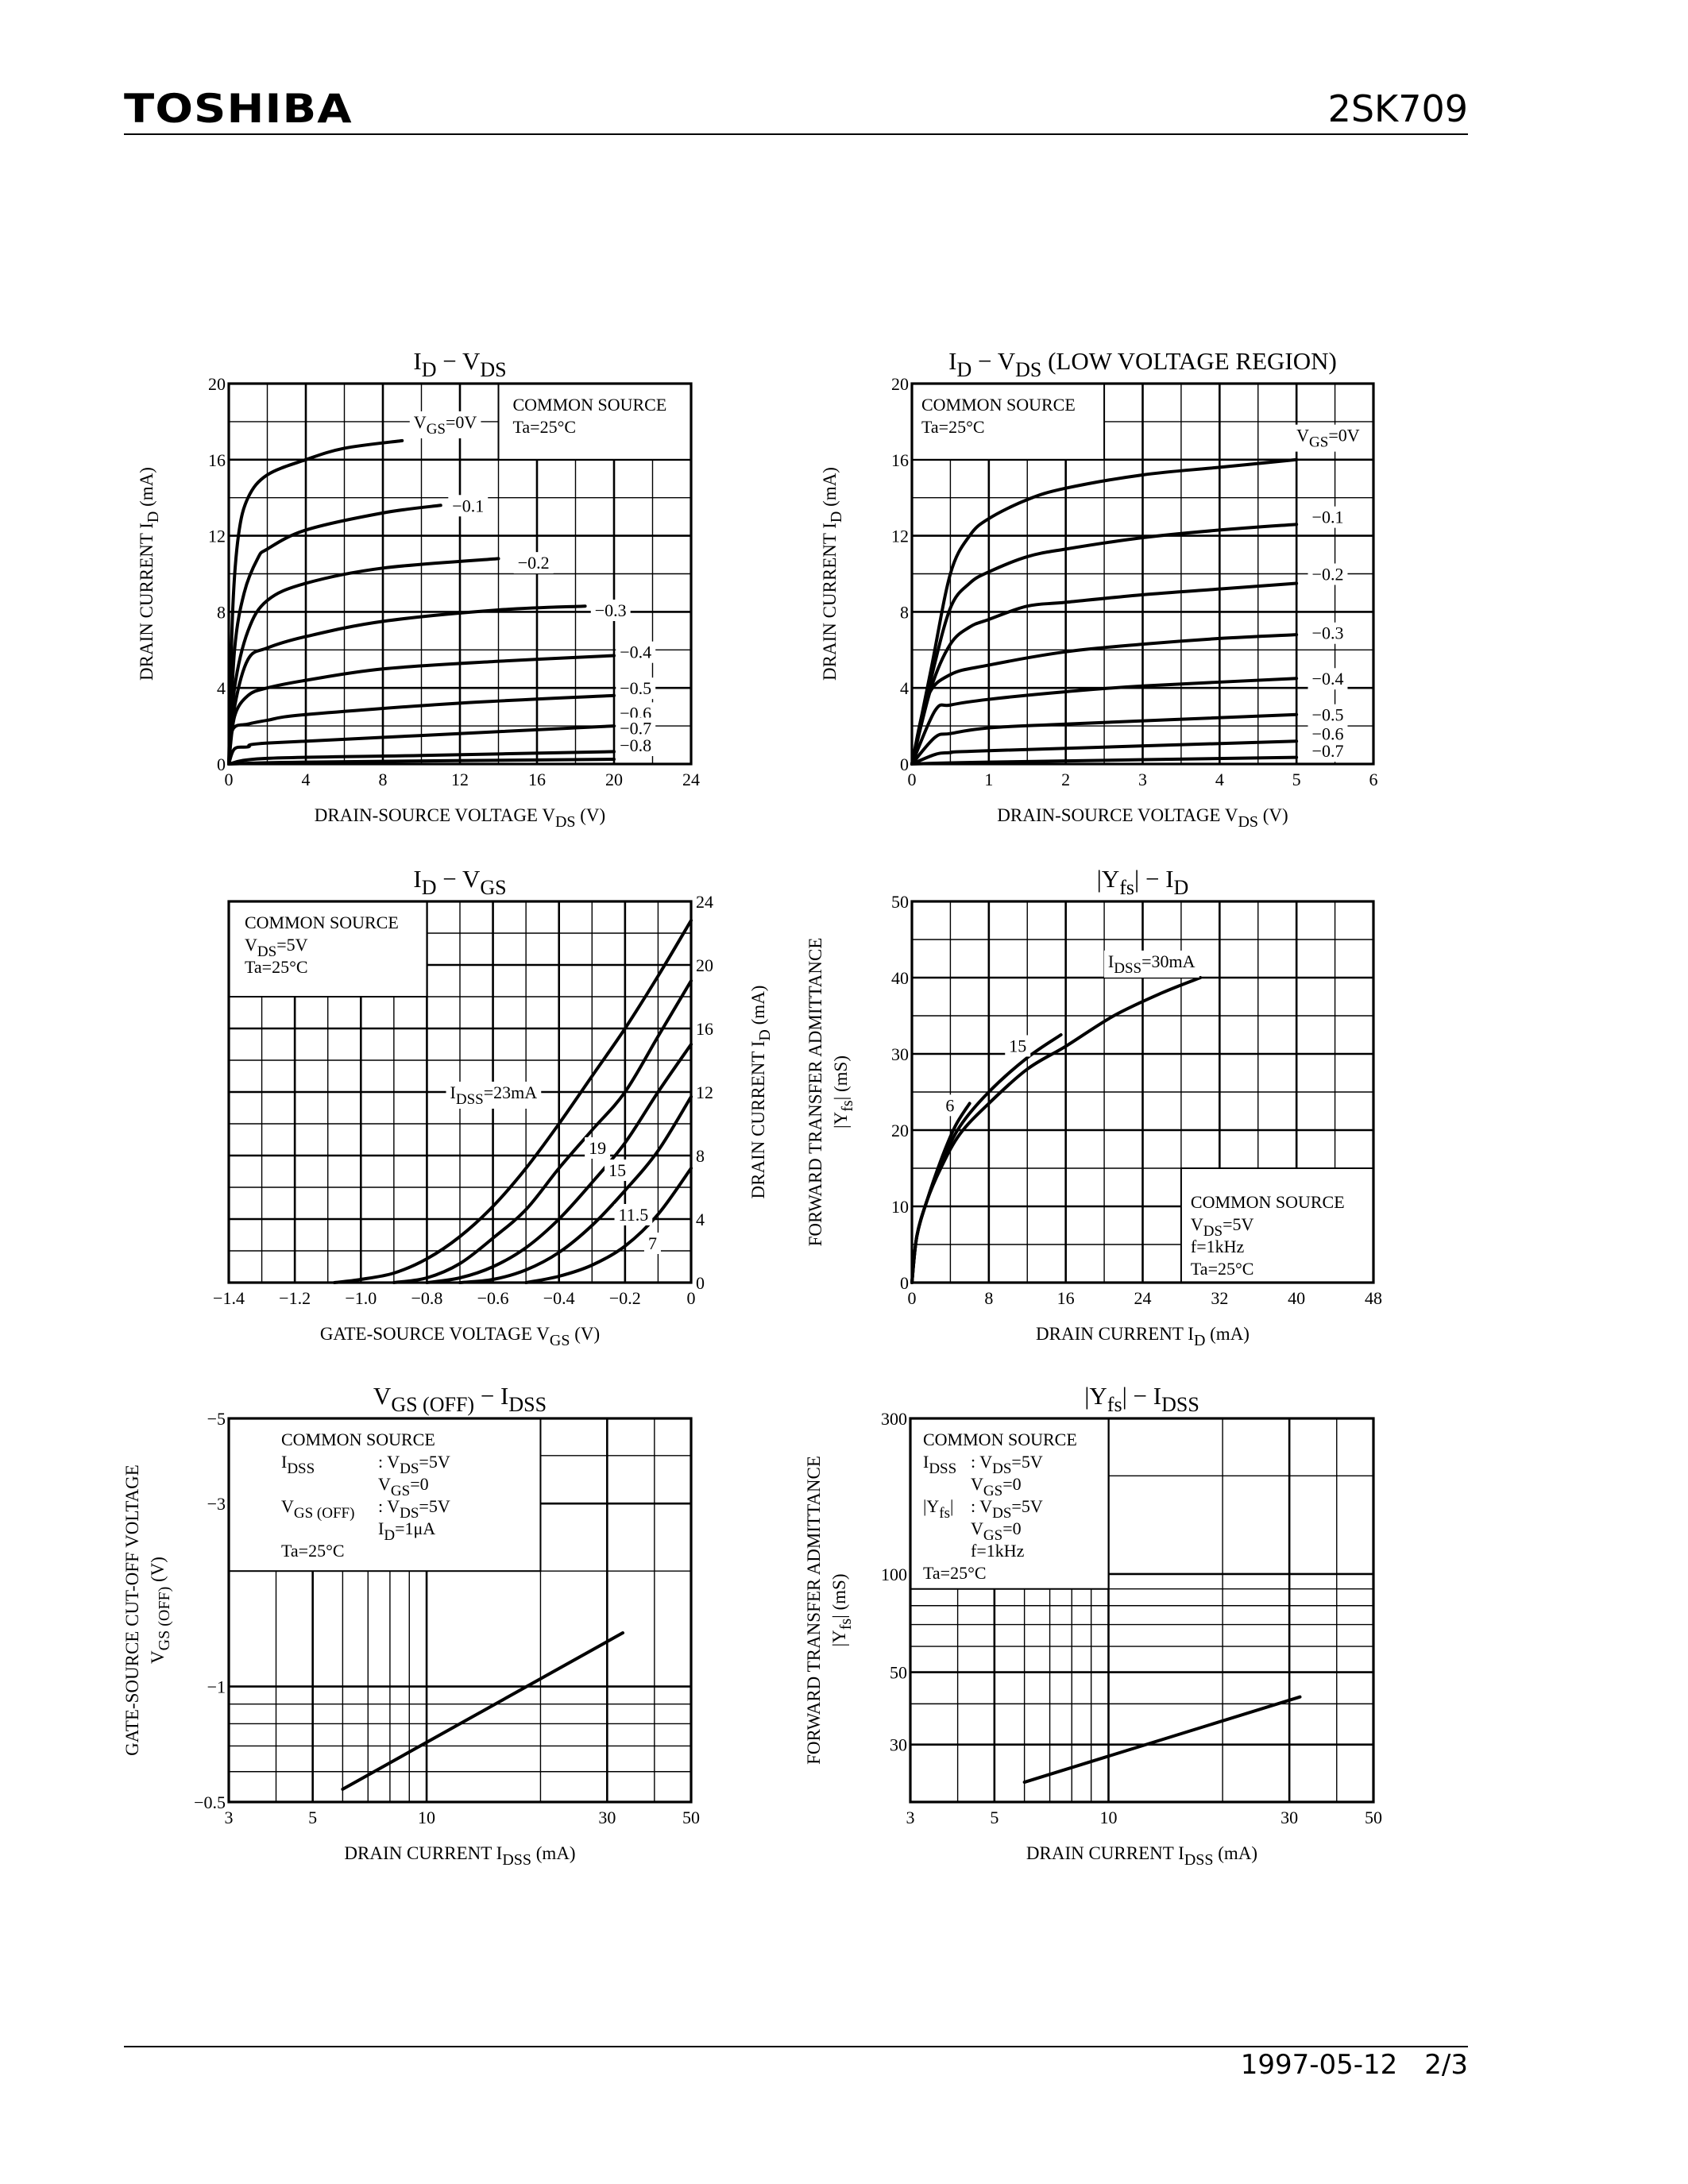  What do you see at coordinates (617, 1170) in the screenshot?
I see `series-label: 15` at bounding box center [617, 1170].